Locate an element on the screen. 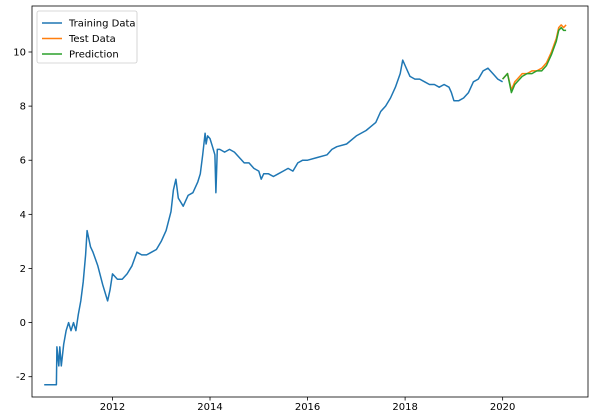  legend-box is located at coordinates (87, 37).